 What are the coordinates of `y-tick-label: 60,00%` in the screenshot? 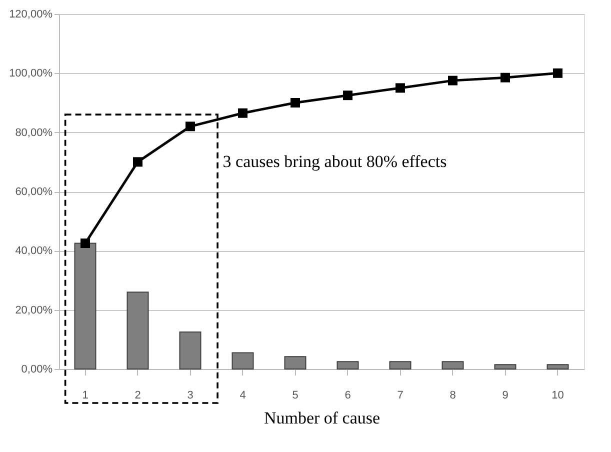 It's located at (34, 192).